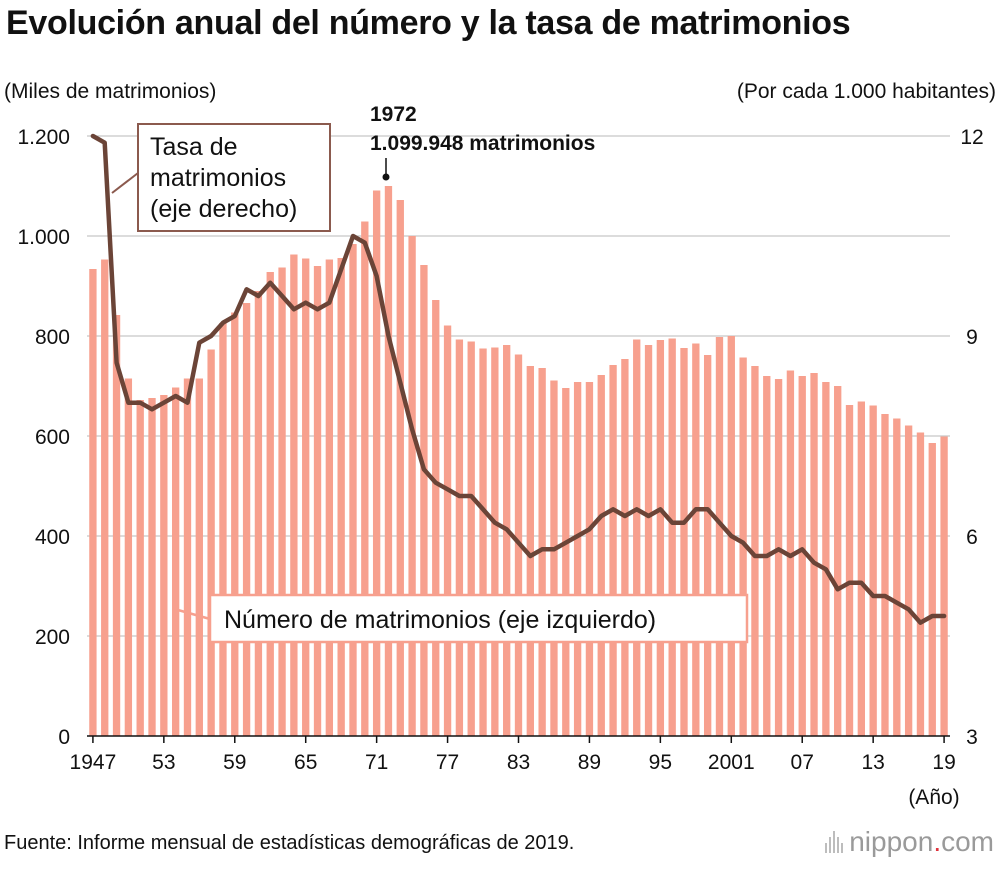 The image size is (1000, 870). What do you see at coordinates (802, 556) in the screenshot?
I see `bar-2007` at bounding box center [802, 556].